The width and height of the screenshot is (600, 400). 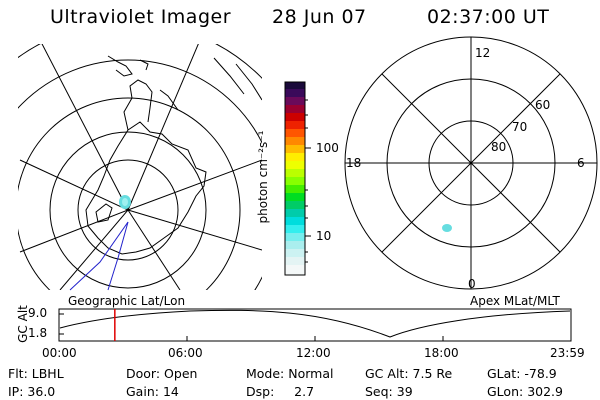 I want to click on seq-value: 39, so click(x=404, y=391).